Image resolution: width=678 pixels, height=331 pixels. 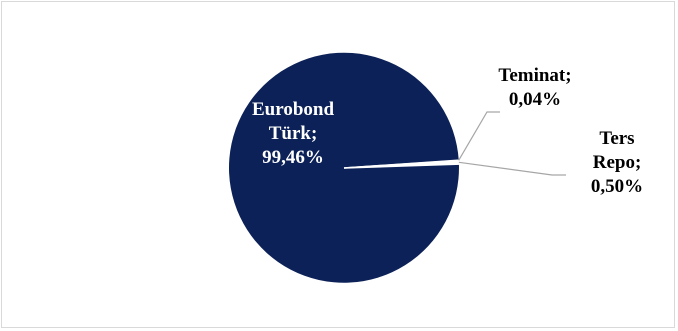 I want to click on data-label-eurobond-turk: Eurobond Türk; 99,46%, so click(x=293, y=133).